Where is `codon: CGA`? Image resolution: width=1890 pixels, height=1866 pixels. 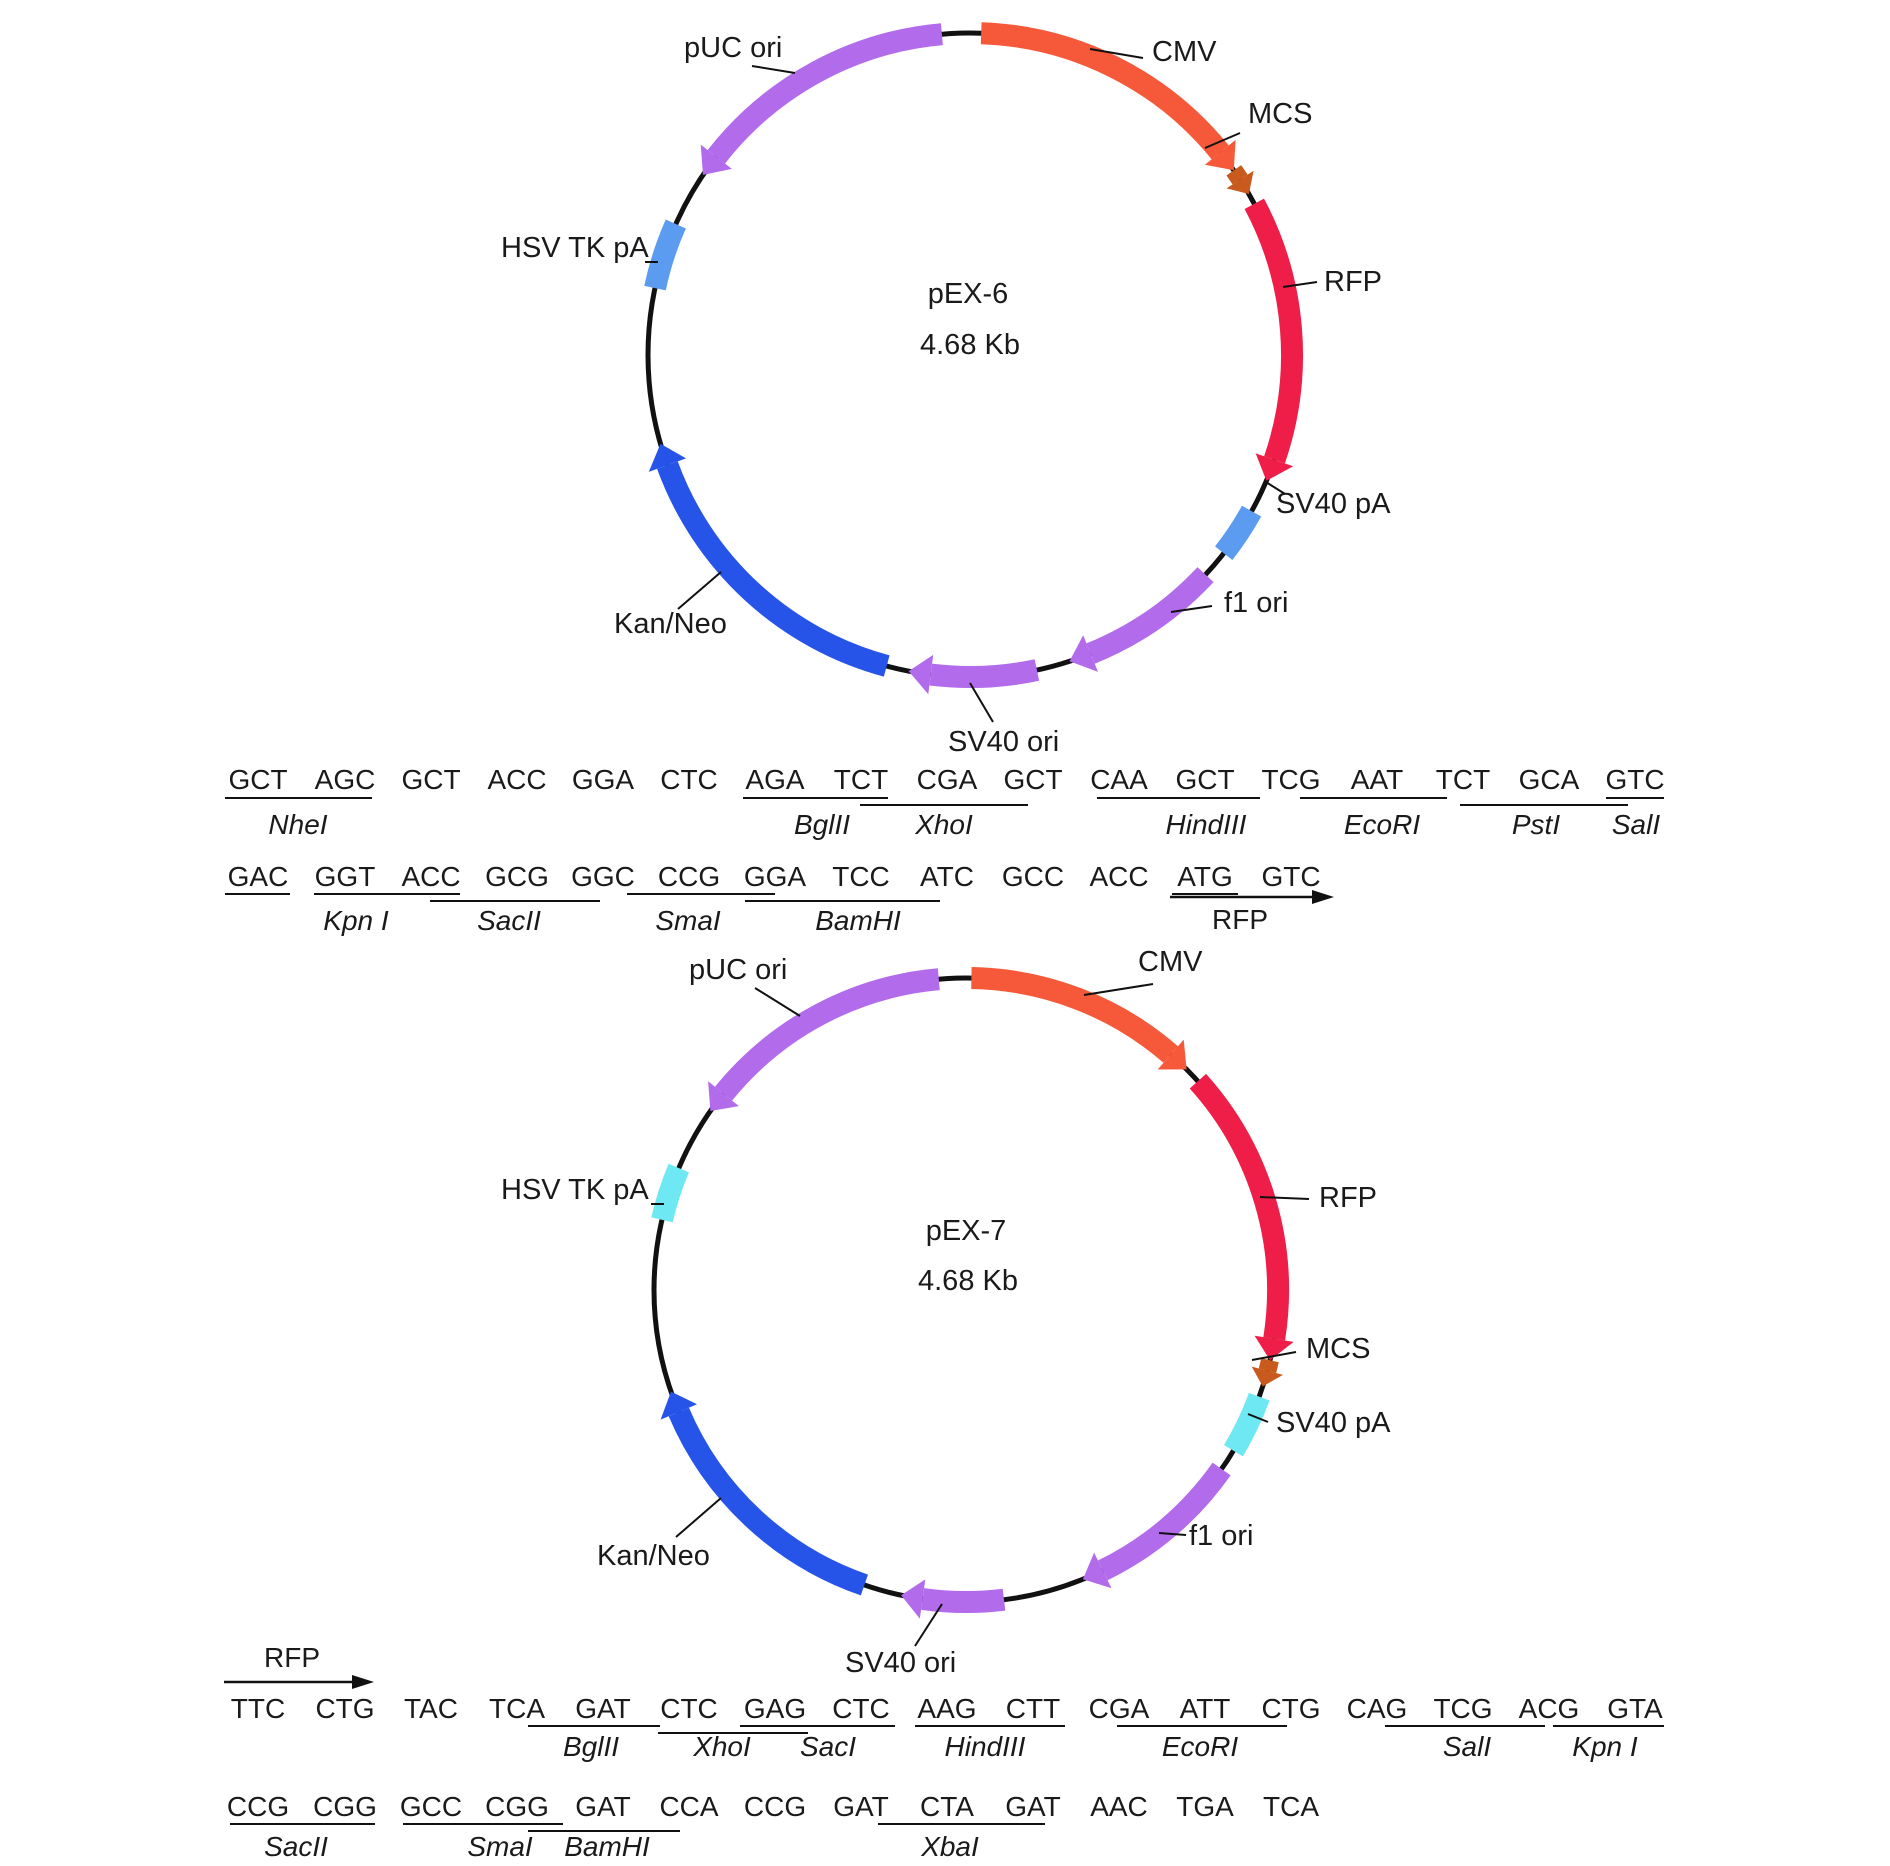 codon: CGA is located at coordinates (1119, 1708).